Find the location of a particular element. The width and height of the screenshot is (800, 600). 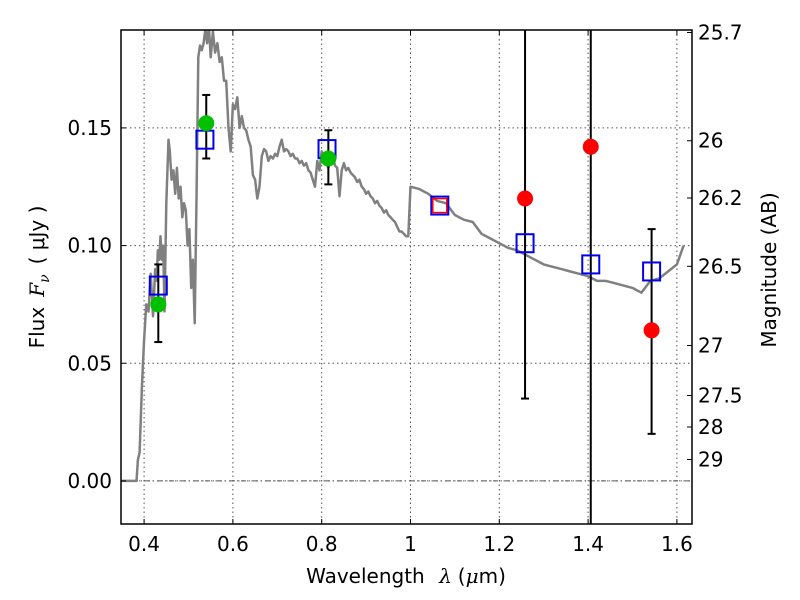

x-tick-label: 0.6 is located at coordinates (233, 544).